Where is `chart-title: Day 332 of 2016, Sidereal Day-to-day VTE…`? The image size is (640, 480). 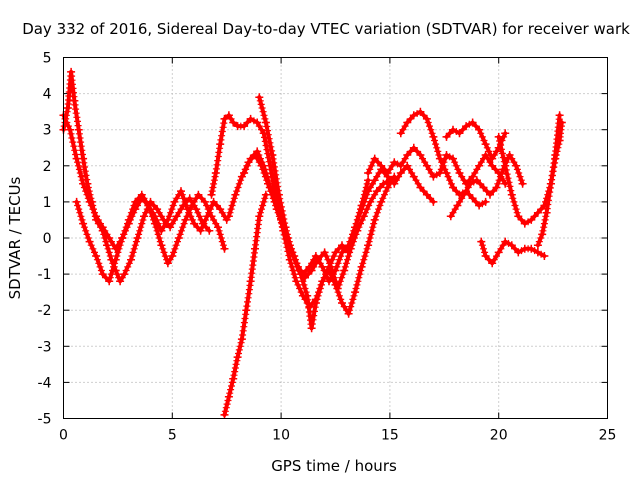
chart-title: Day 332 of 2016, Sidereal Day-to-day VTE… is located at coordinates (326, 29).